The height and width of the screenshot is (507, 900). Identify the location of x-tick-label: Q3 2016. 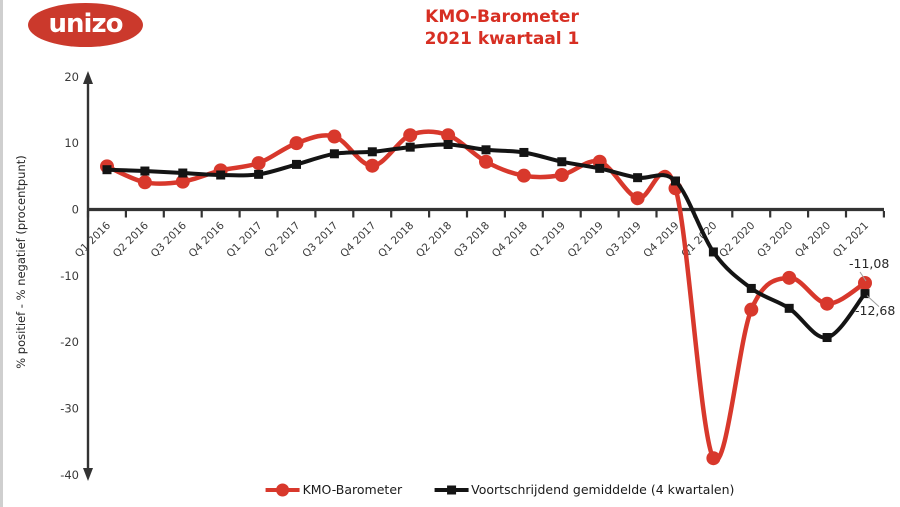
(169, 239).